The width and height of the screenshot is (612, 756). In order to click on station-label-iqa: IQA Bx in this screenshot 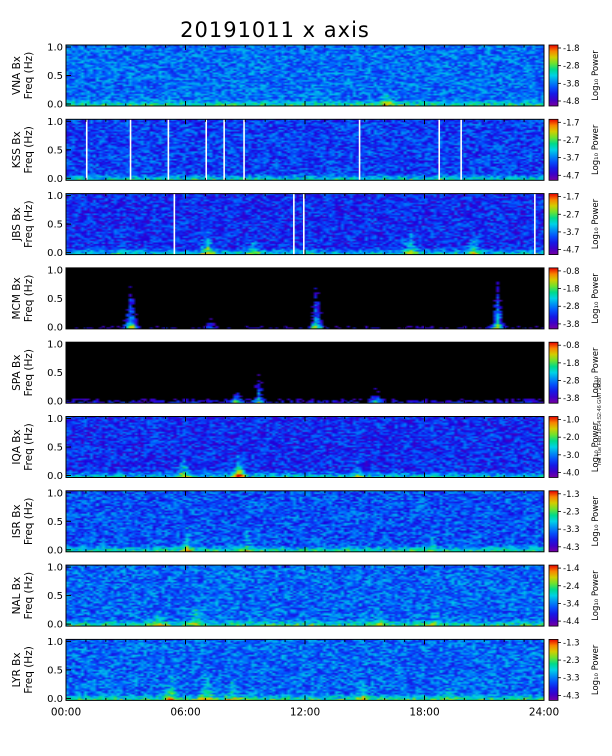, I will do `click(17, 446)`.